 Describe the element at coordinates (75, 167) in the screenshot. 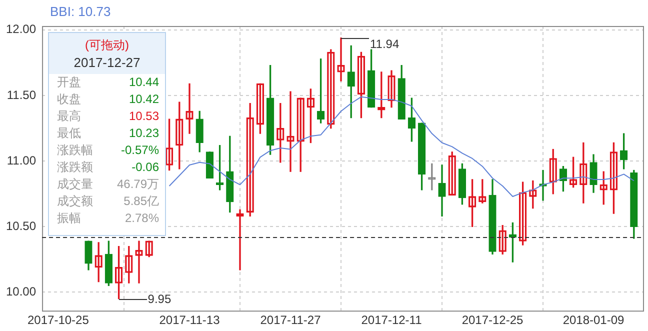

I see `annotation: 涨跌额` at that location.